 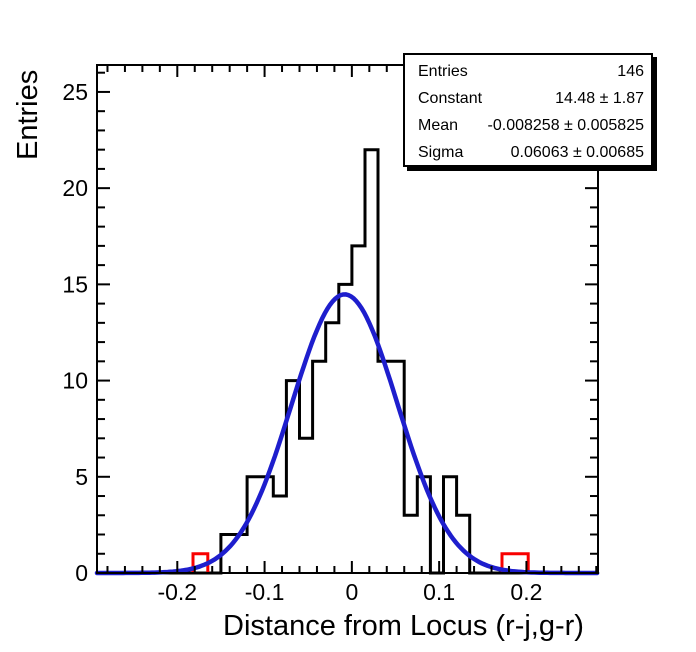 I want to click on stats-row-sigma: Sigma 0.06063 ± 0.00685, so click(x=531, y=152).